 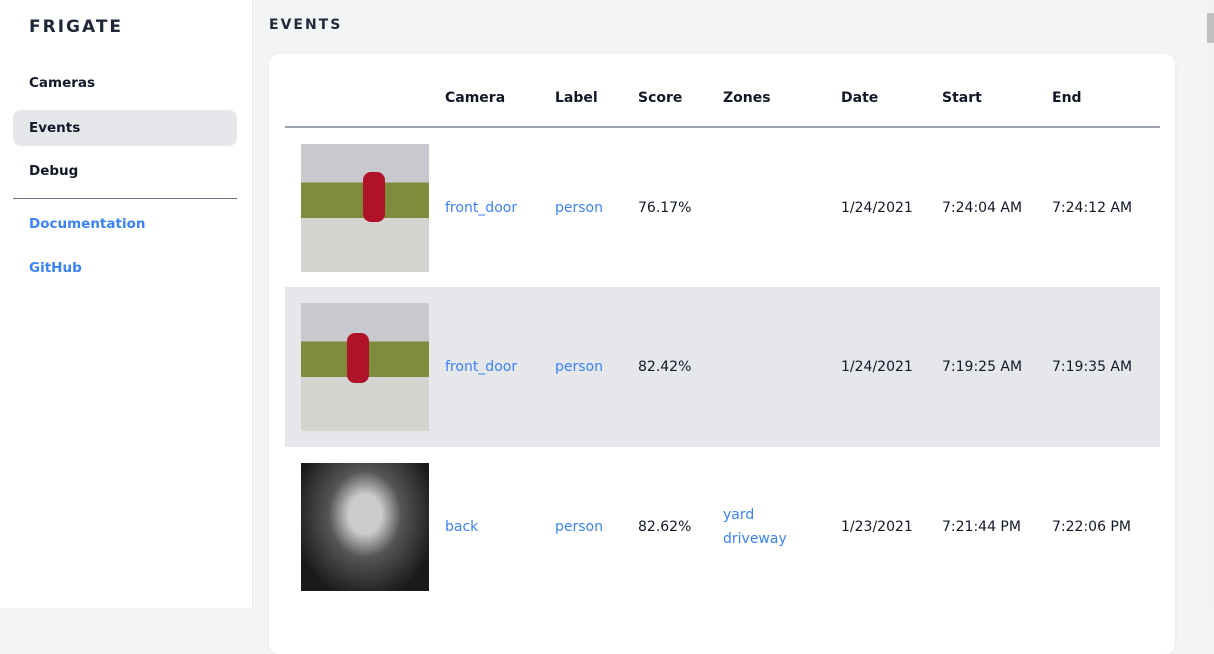 What do you see at coordinates (739, 515) in the screenshot?
I see `zone-link: yard` at bounding box center [739, 515].